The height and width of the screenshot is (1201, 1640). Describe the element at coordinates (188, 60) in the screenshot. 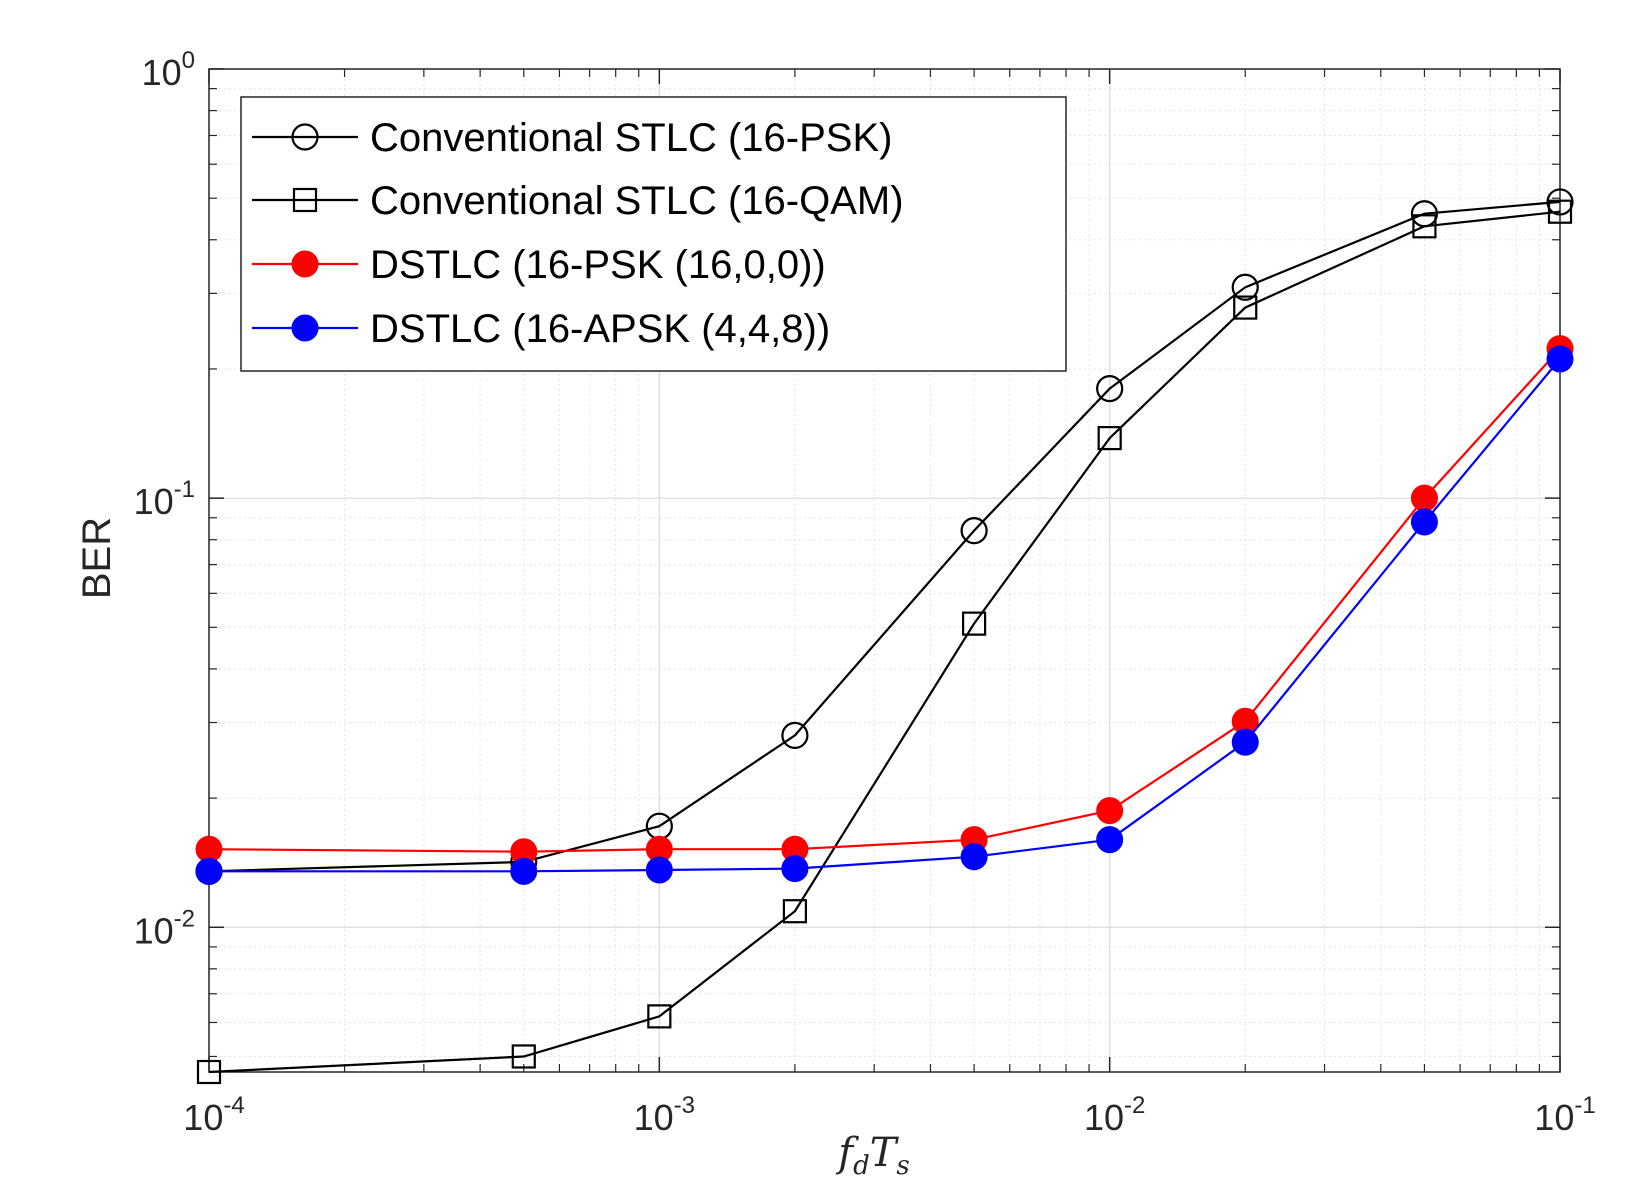

I see `y-tick-exponent: 0` at that location.